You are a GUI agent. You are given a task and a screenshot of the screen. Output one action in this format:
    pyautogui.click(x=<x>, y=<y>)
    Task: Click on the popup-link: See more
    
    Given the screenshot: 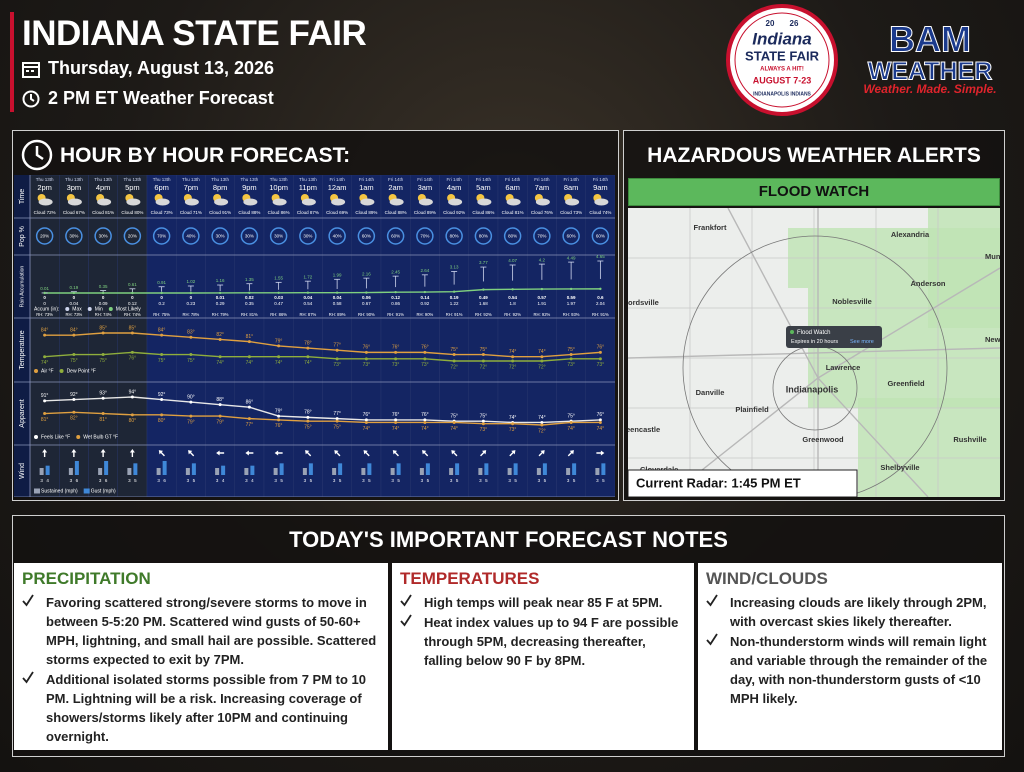 What is the action you would take?
    pyautogui.click(x=862, y=342)
    